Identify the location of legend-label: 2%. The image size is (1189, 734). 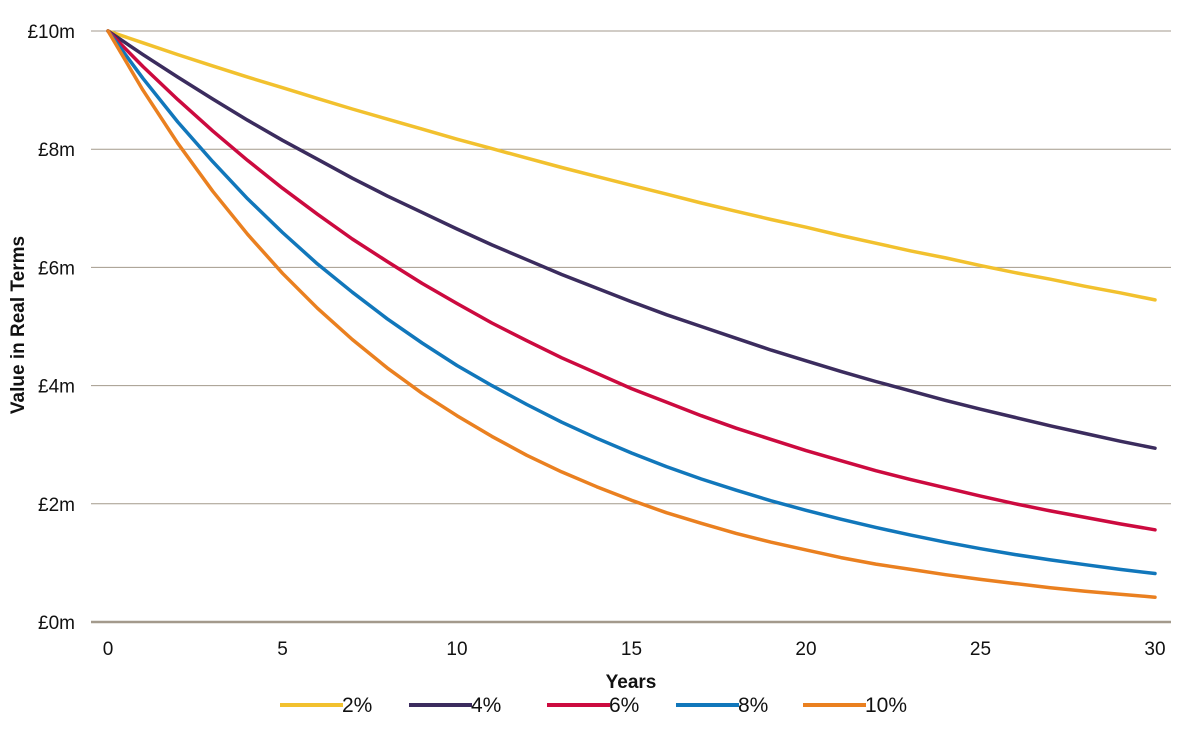
(357, 705).